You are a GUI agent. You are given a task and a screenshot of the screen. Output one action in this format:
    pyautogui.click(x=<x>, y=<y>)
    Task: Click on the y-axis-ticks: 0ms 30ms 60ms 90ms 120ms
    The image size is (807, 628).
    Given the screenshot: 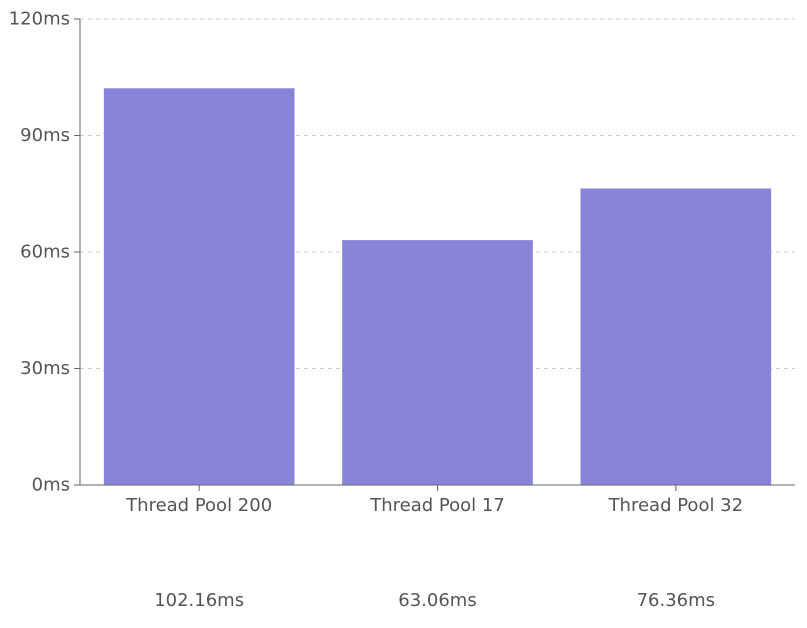 What is the action you would take?
    pyautogui.click(x=44, y=252)
    